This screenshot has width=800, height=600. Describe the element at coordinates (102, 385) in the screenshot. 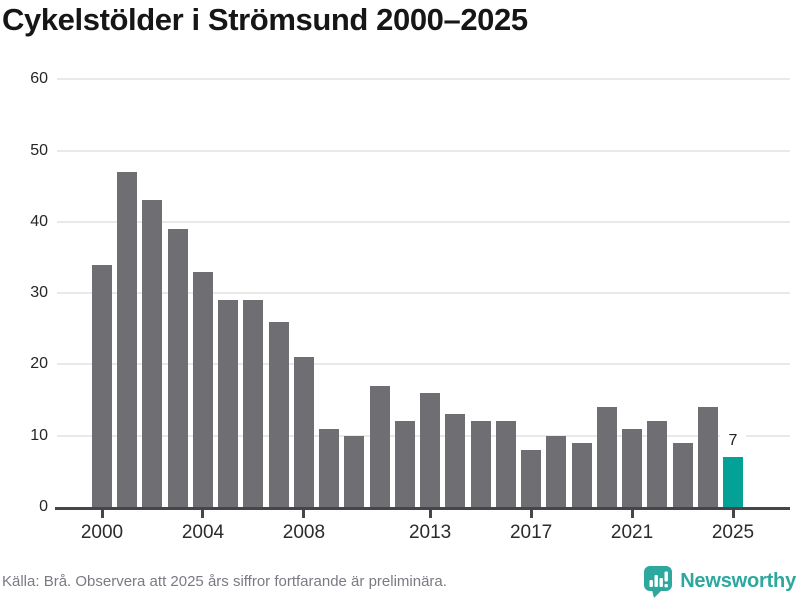

I see `bar-2000` at that location.